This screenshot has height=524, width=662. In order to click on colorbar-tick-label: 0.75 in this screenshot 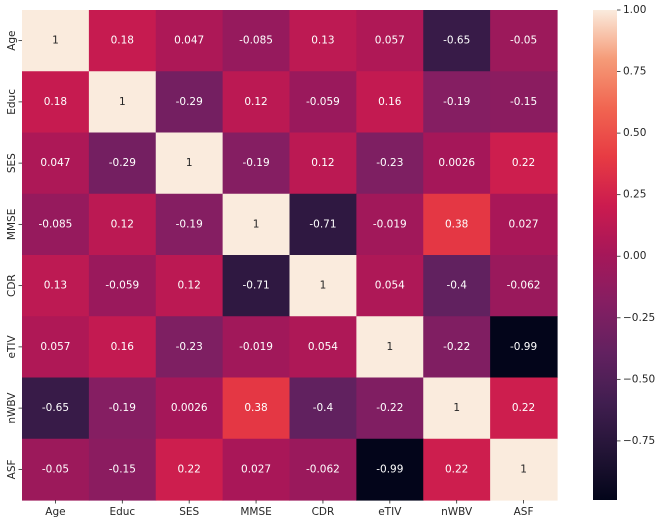, I will do `click(634, 72)`.